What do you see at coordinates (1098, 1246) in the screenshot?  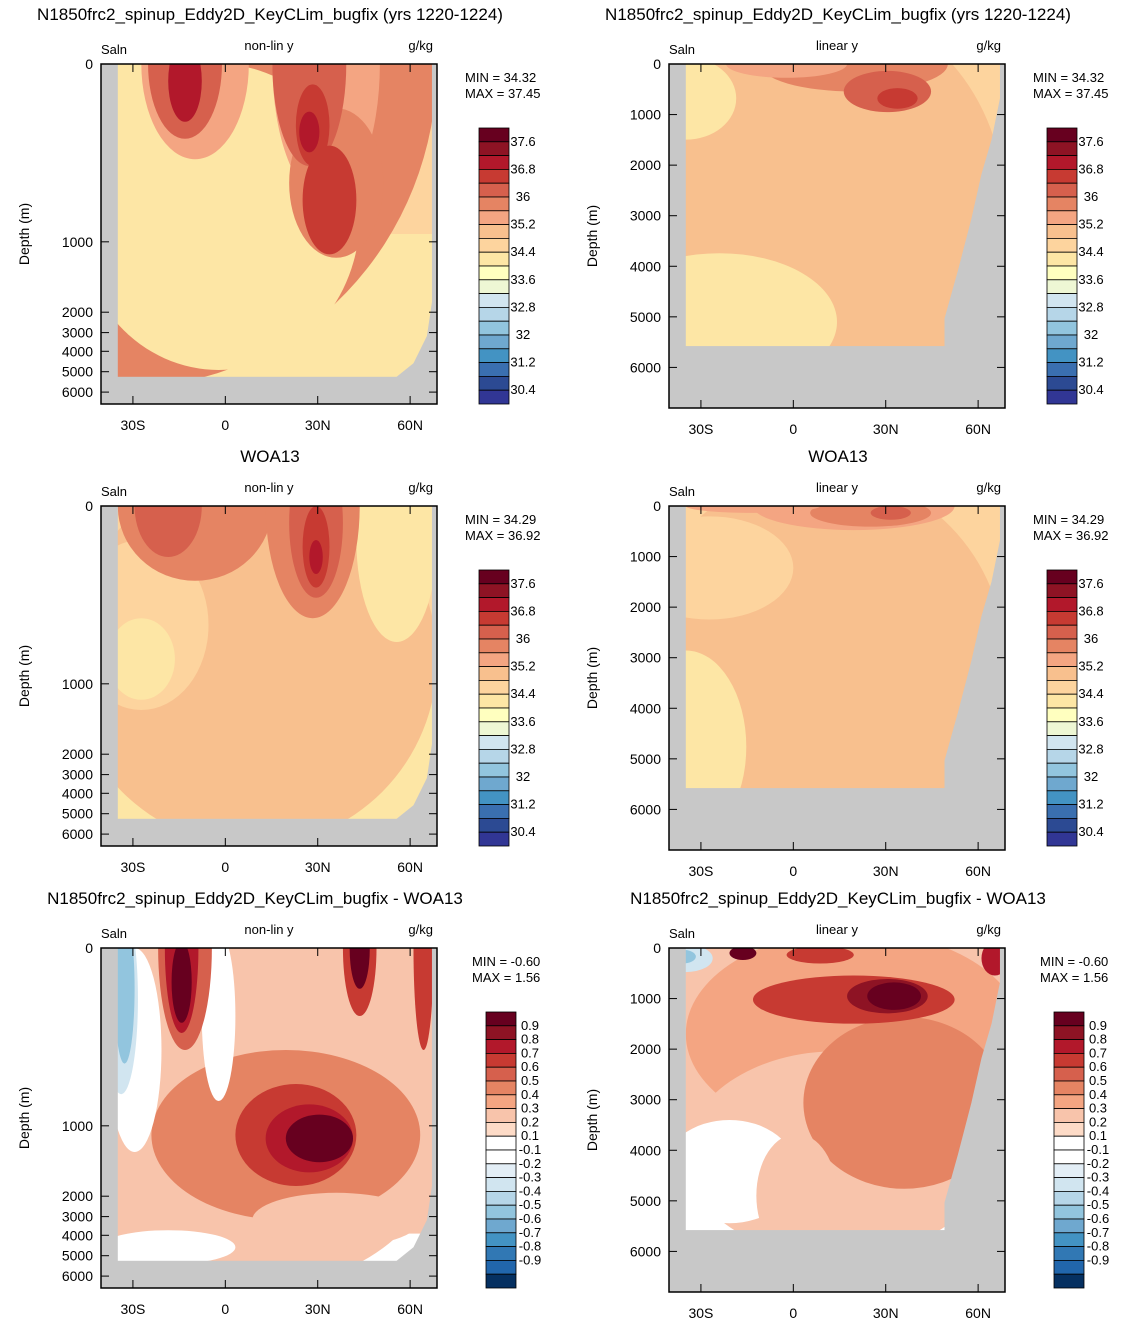 I see `colorbar-label: -0.8` at bounding box center [1098, 1246].